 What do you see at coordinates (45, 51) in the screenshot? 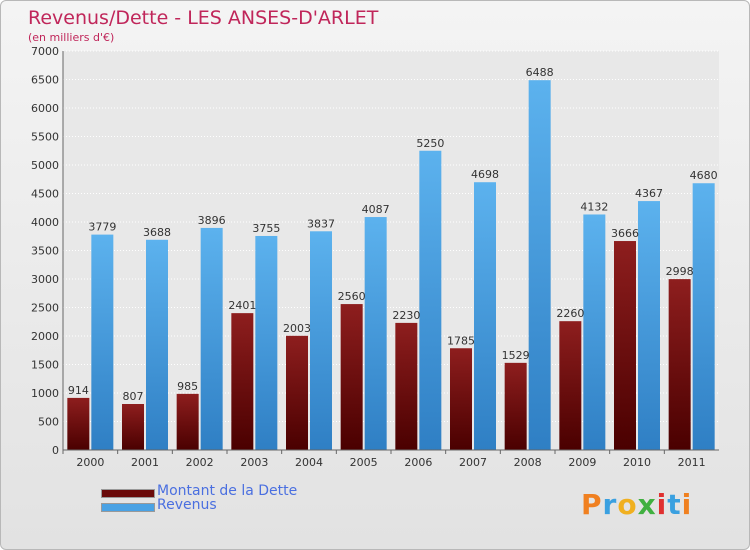
I see `y-tick-label: 7000` at bounding box center [45, 51].